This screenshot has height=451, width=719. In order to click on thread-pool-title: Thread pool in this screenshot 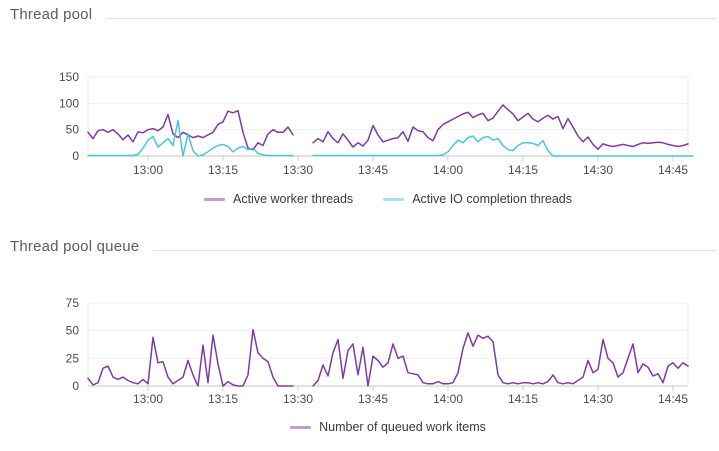, I will do `click(51, 14)`.